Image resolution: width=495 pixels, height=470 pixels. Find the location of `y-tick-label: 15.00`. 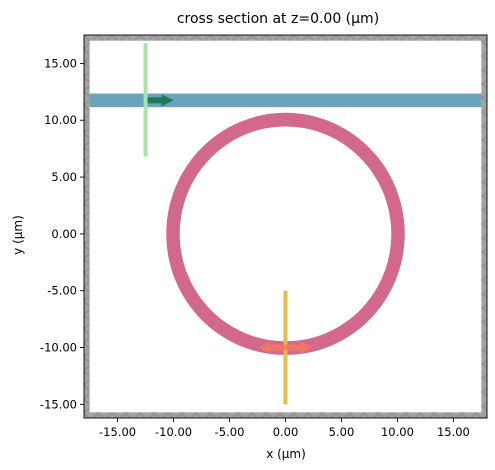

y-tick-label: 15.00 is located at coordinates (60, 63).